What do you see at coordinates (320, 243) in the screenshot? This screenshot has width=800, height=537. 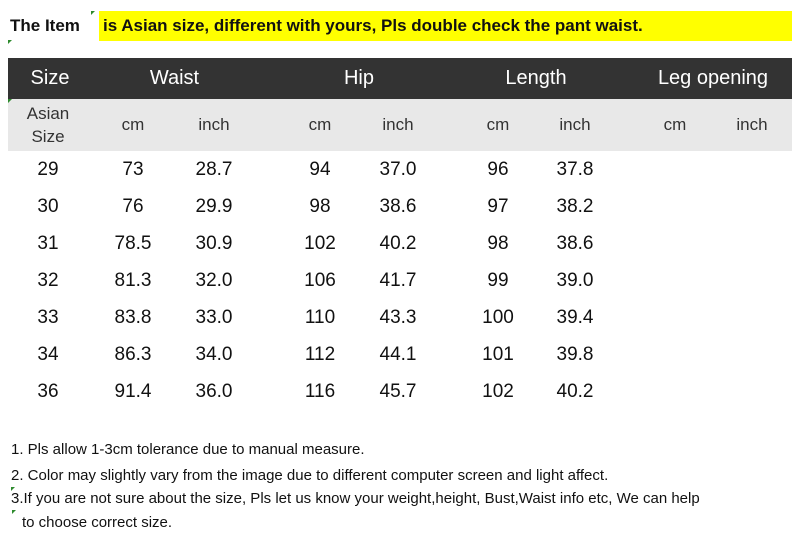 I see `cell-hip-cm: 102` at bounding box center [320, 243].